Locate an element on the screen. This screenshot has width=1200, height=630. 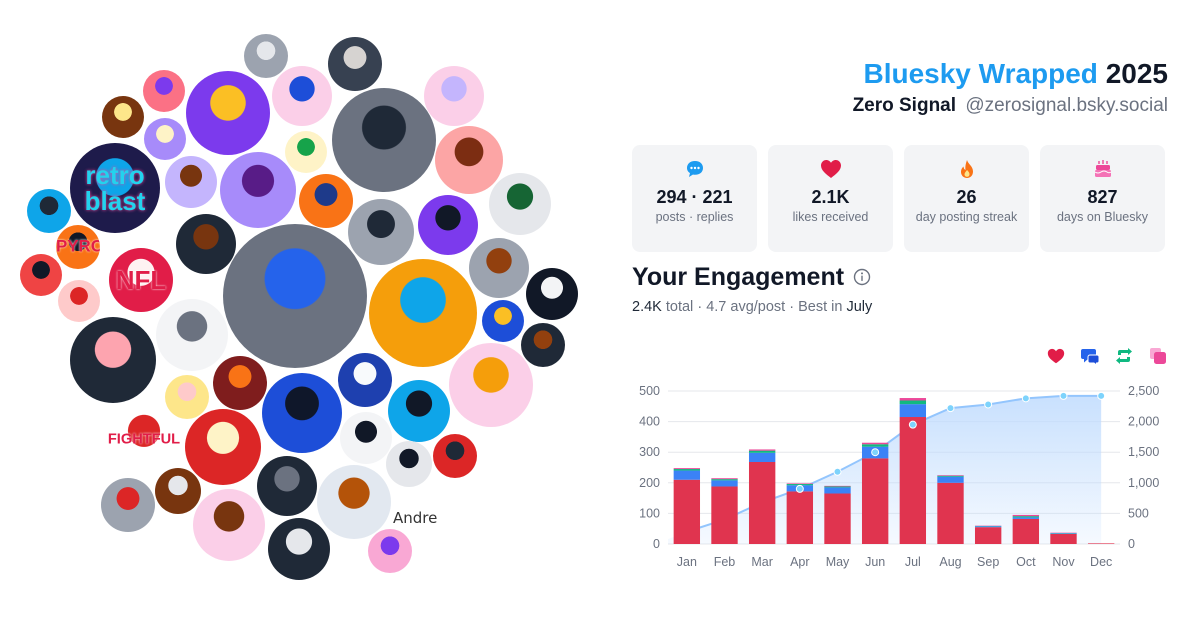
avatar-badge-text: NFL is located at coordinates (141, 280).